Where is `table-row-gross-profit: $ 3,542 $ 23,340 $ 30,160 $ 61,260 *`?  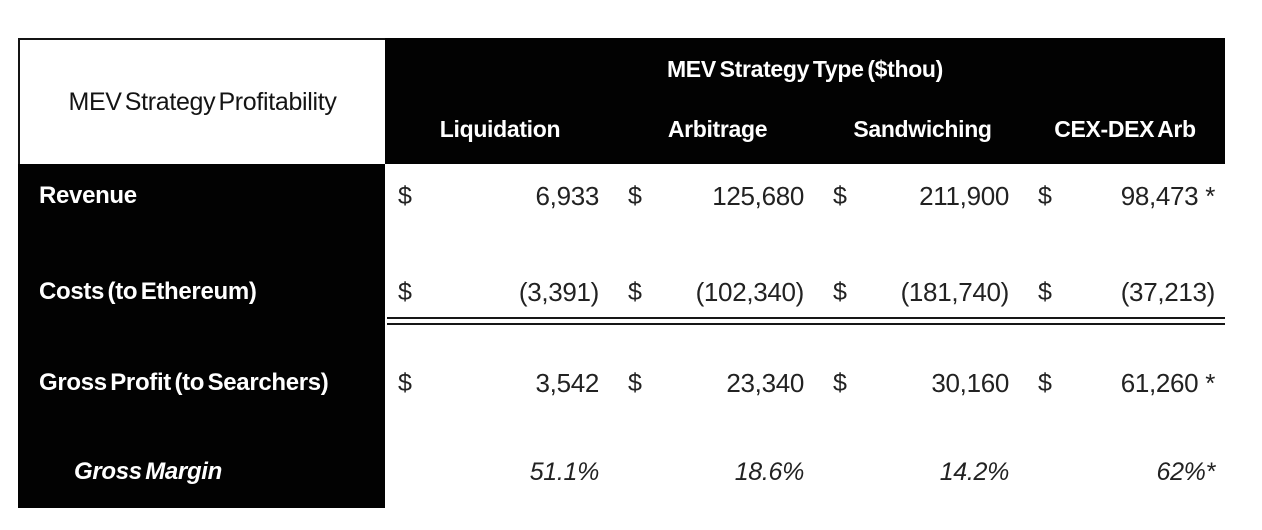 table-row-gross-profit: $ 3,542 $ 23,340 $ 30,160 $ 61,260 * is located at coordinates (631, 383).